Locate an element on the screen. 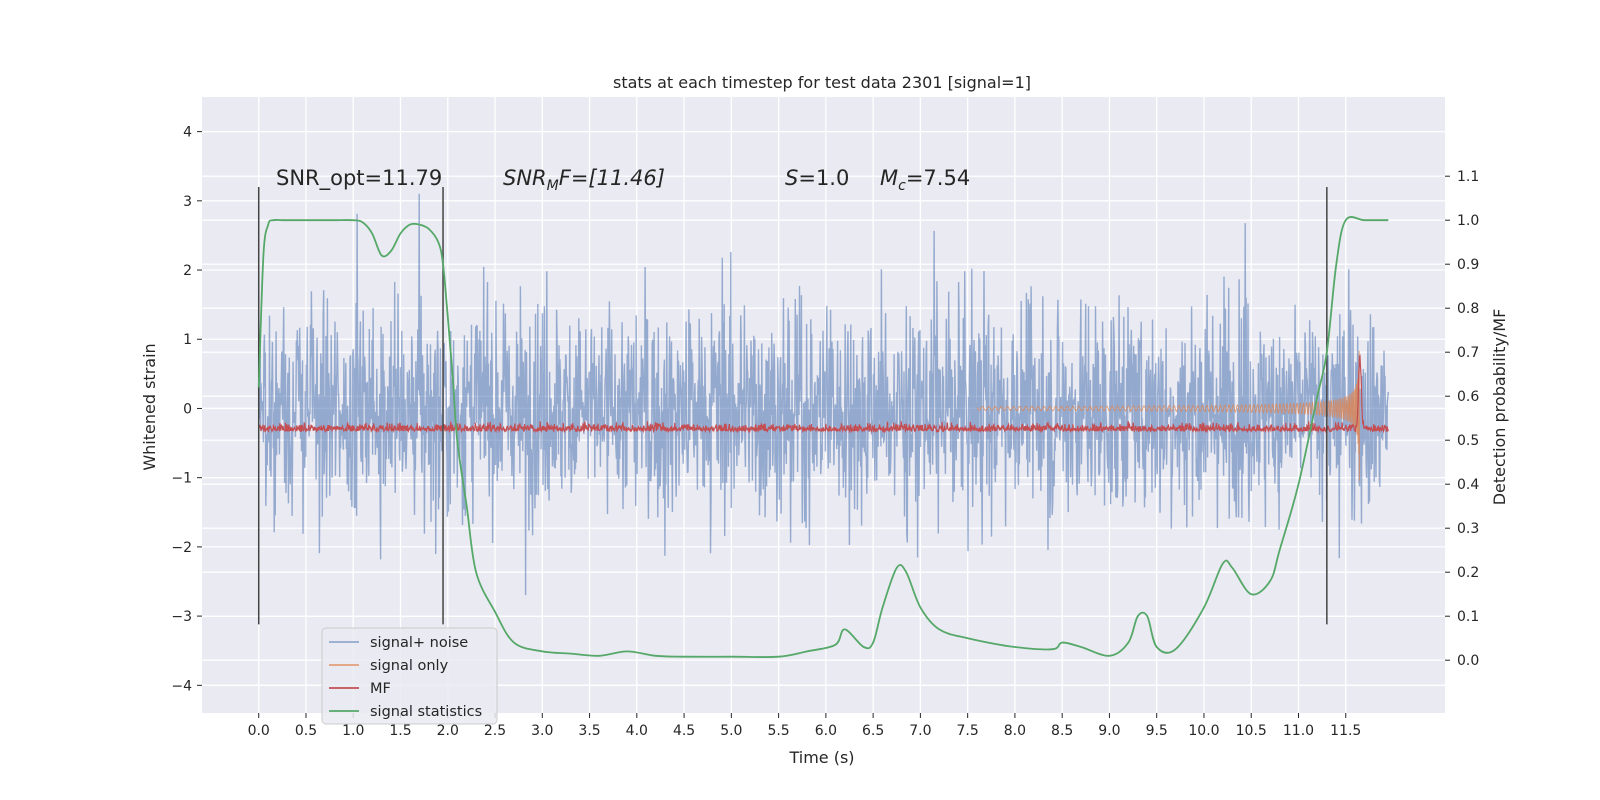 This screenshot has width=1600, height=800. y-tick-label-left: −2 is located at coordinates (181, 548).